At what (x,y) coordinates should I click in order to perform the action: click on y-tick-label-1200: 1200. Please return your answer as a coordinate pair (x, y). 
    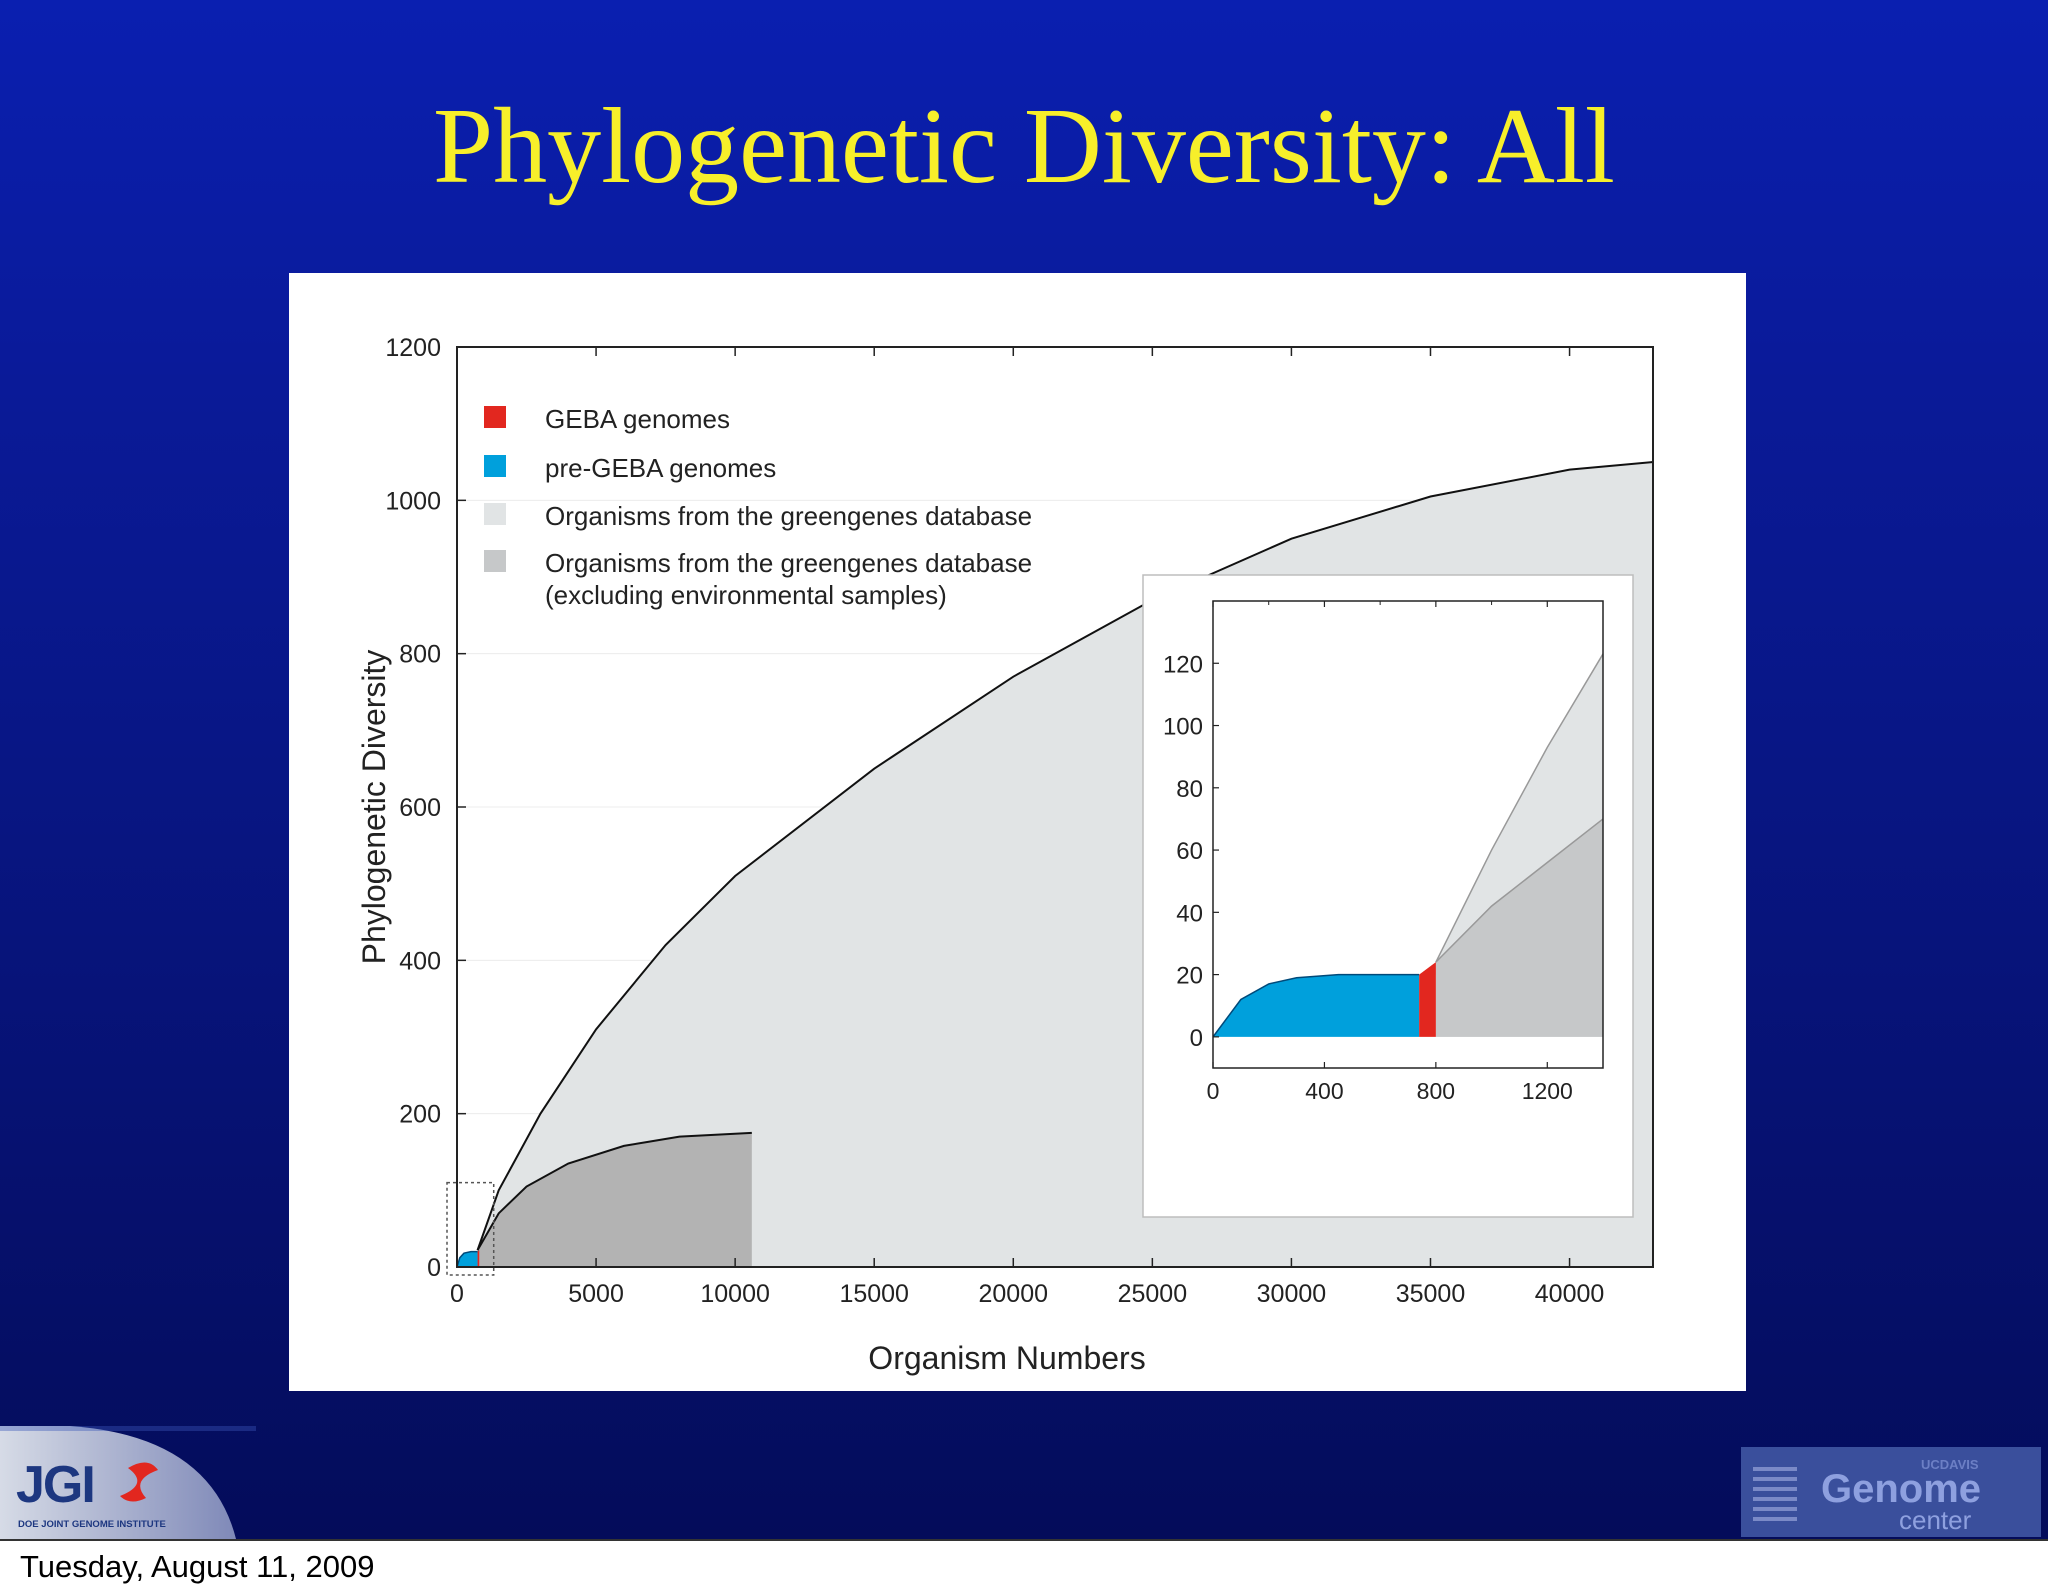
    Looking at the image, I should click on (413, 348).